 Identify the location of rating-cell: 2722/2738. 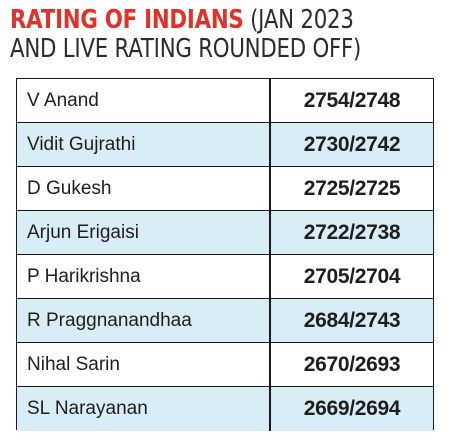
(352, 232).